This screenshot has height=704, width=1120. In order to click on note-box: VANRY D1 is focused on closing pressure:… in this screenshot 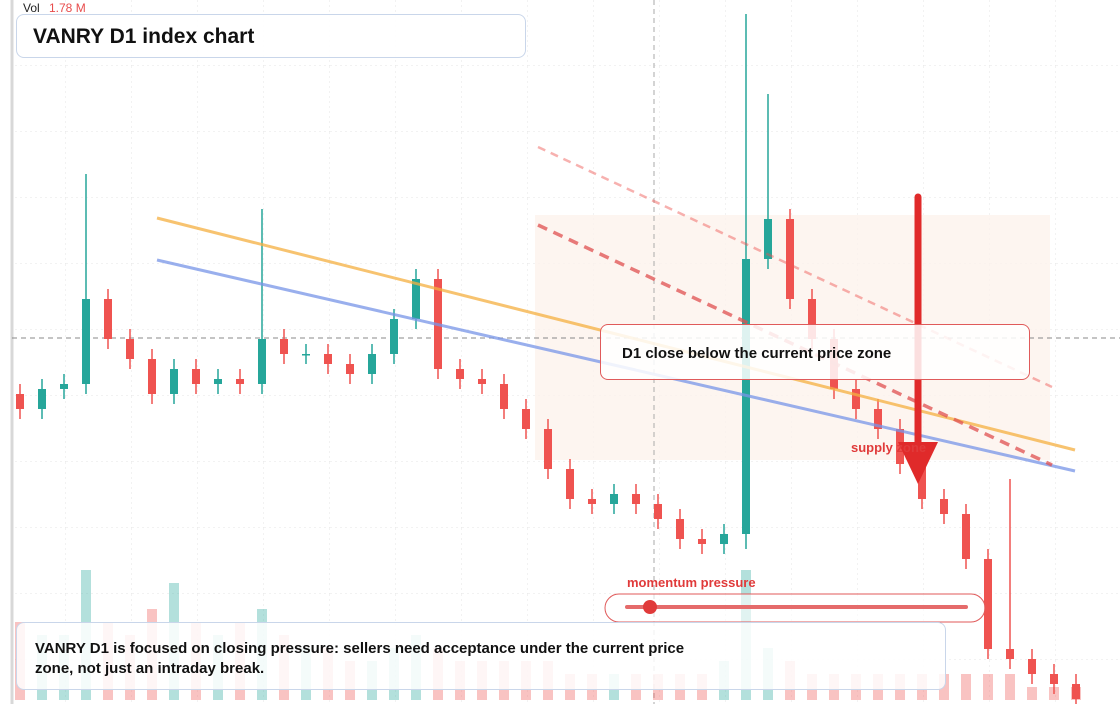, I will do `click(481, 656)`.